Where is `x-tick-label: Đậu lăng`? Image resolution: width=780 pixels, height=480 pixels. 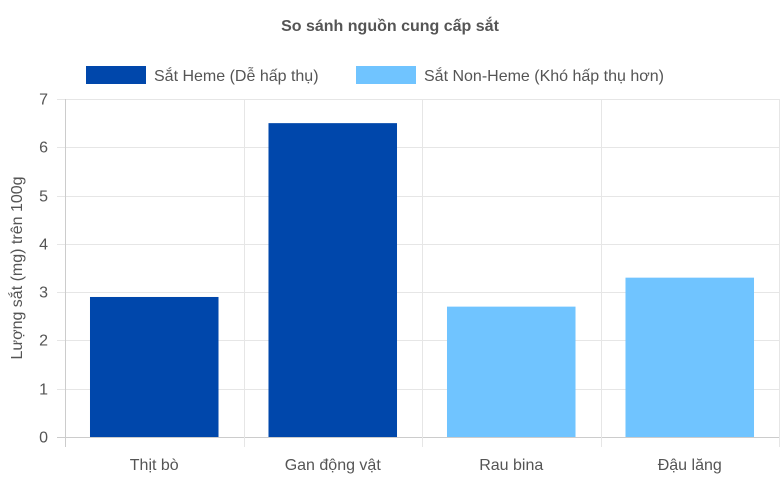 x-tick-label: Đậu lăng is located at coordinates (690, 465).